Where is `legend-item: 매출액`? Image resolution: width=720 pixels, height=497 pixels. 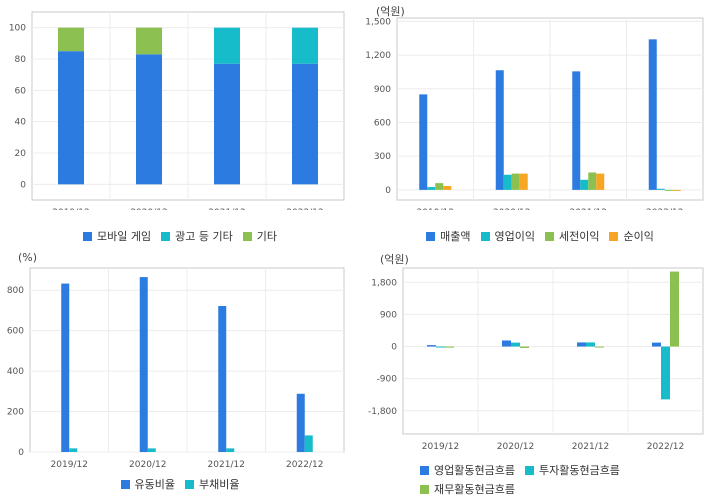
legend-item: 매출액 is located at coordinates (448, 236).